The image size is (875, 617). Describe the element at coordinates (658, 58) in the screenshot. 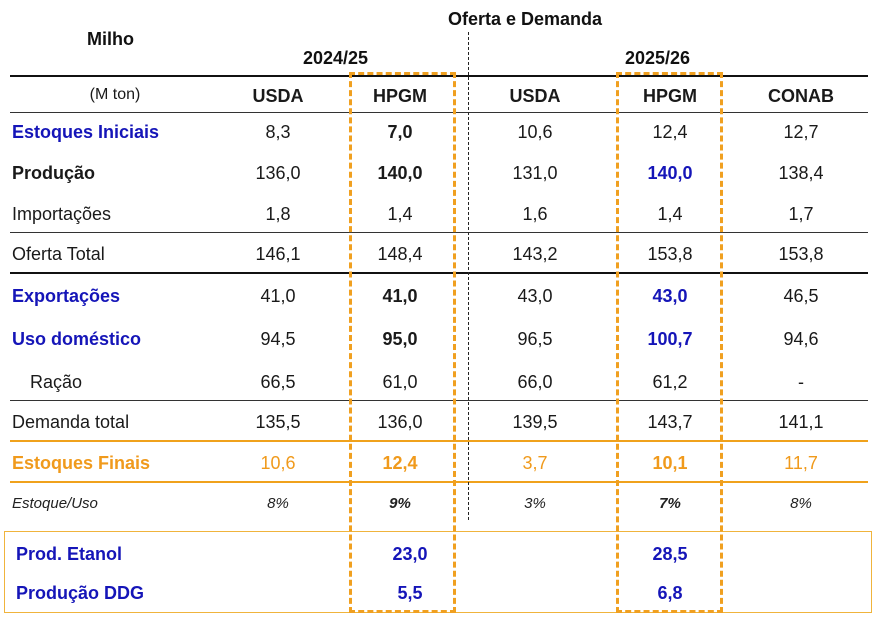

I see `group-2025-26: 2025/26` at that location.